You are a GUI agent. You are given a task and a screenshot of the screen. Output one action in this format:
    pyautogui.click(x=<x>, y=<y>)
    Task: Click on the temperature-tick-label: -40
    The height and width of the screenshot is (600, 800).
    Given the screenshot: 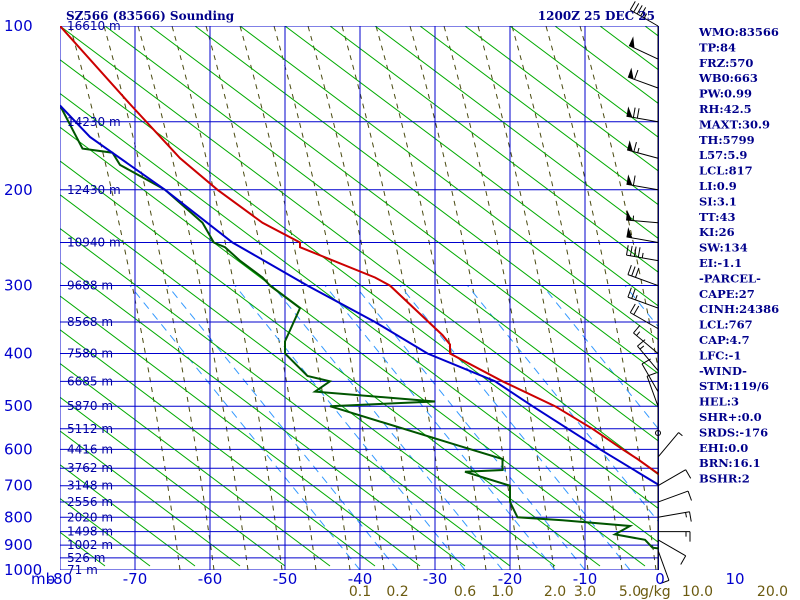 What is the action you would take?
    pyautogui.click(x=360, y=579)
    